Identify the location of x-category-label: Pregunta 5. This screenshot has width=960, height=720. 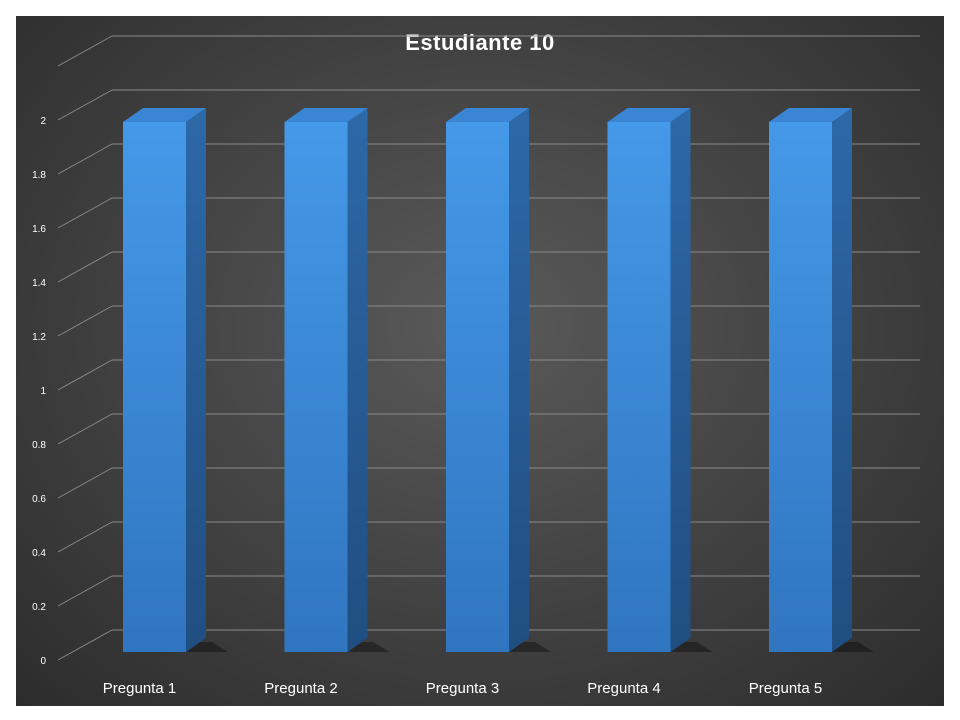
(785, 688).